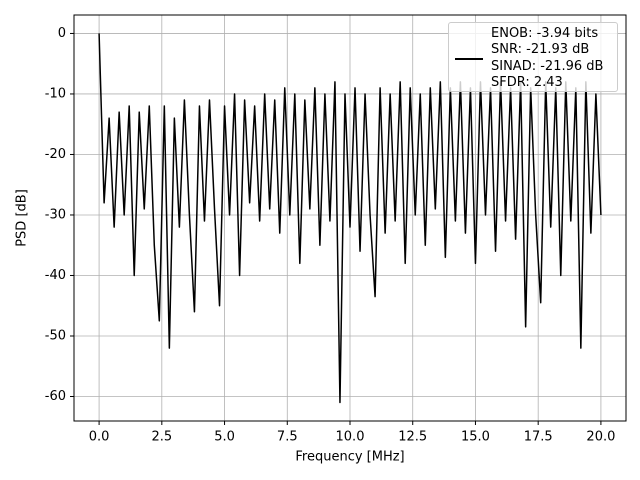  What do you see at coordinates (55, 396) in the screenshot?
I see `y-tick-label: -60` at bounding box center [55, 396].